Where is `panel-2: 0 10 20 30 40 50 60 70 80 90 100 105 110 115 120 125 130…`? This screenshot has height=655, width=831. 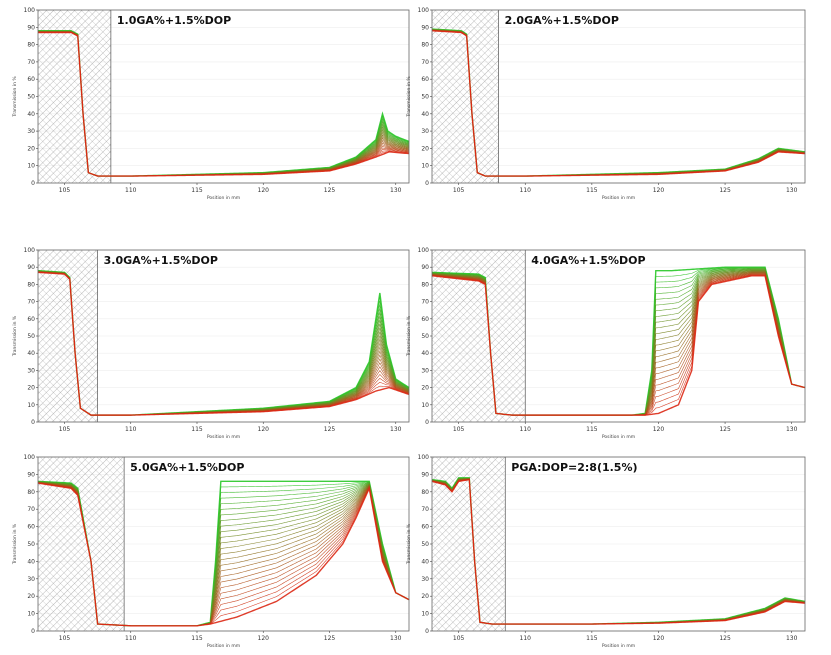
panel-2: 0 10 20 30 40 50 60 70 80 90 100 105 110 115 120 125 130… is located at coordinates (606, 104).